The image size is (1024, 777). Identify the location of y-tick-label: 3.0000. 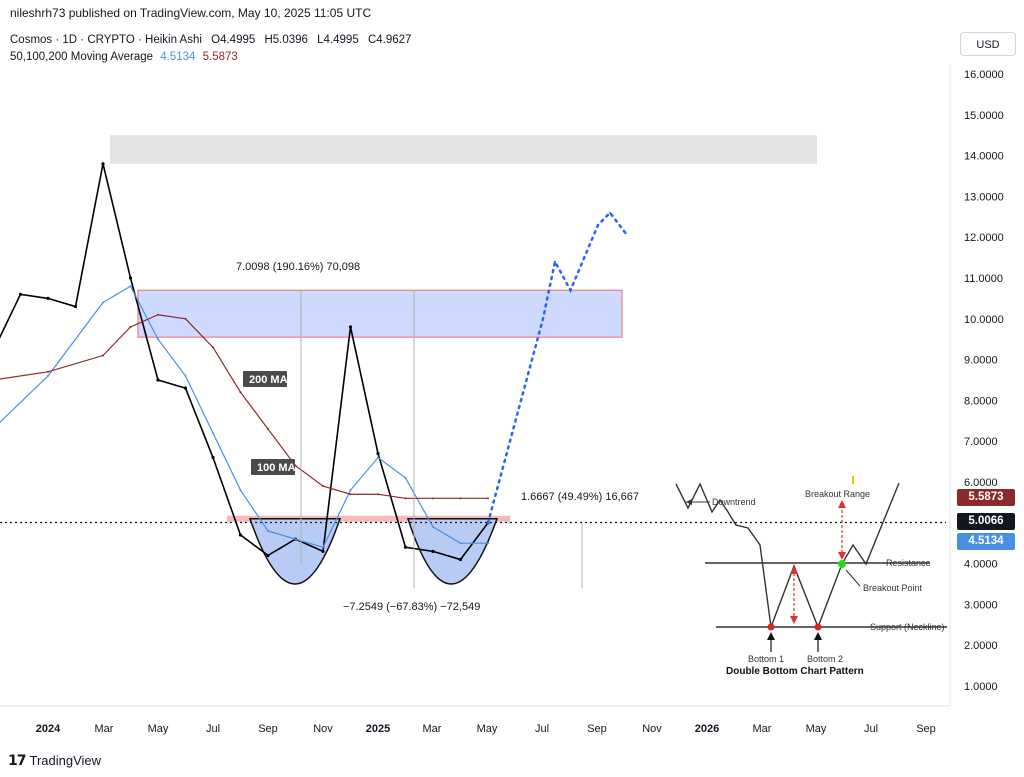
(981, 605).